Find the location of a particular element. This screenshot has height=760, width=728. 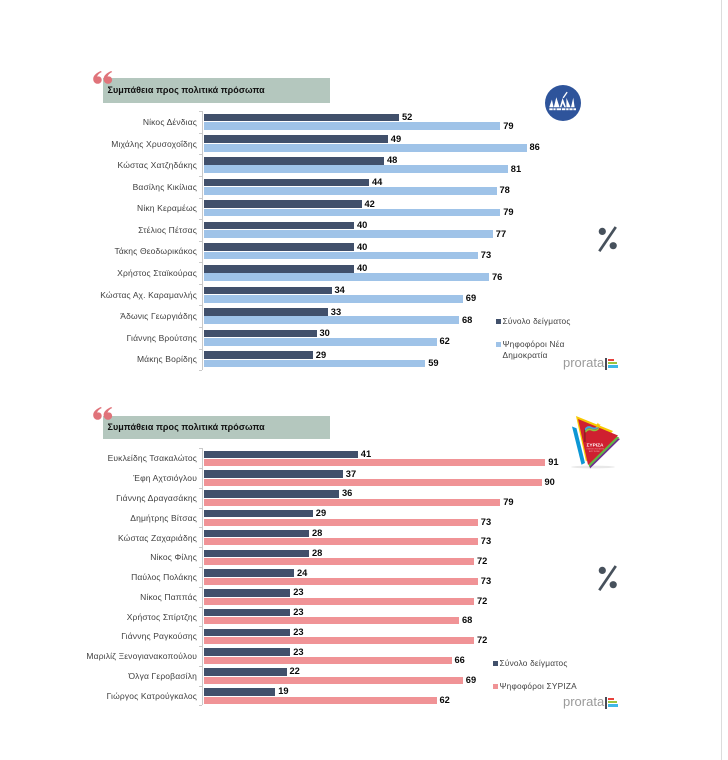

svg-text: ΣΥΝΑΣΠΙΣΜΟΣ ΡΙΖΟΣΠΑΣΤΙΚΗΣ is located at coordinates (596, 449).